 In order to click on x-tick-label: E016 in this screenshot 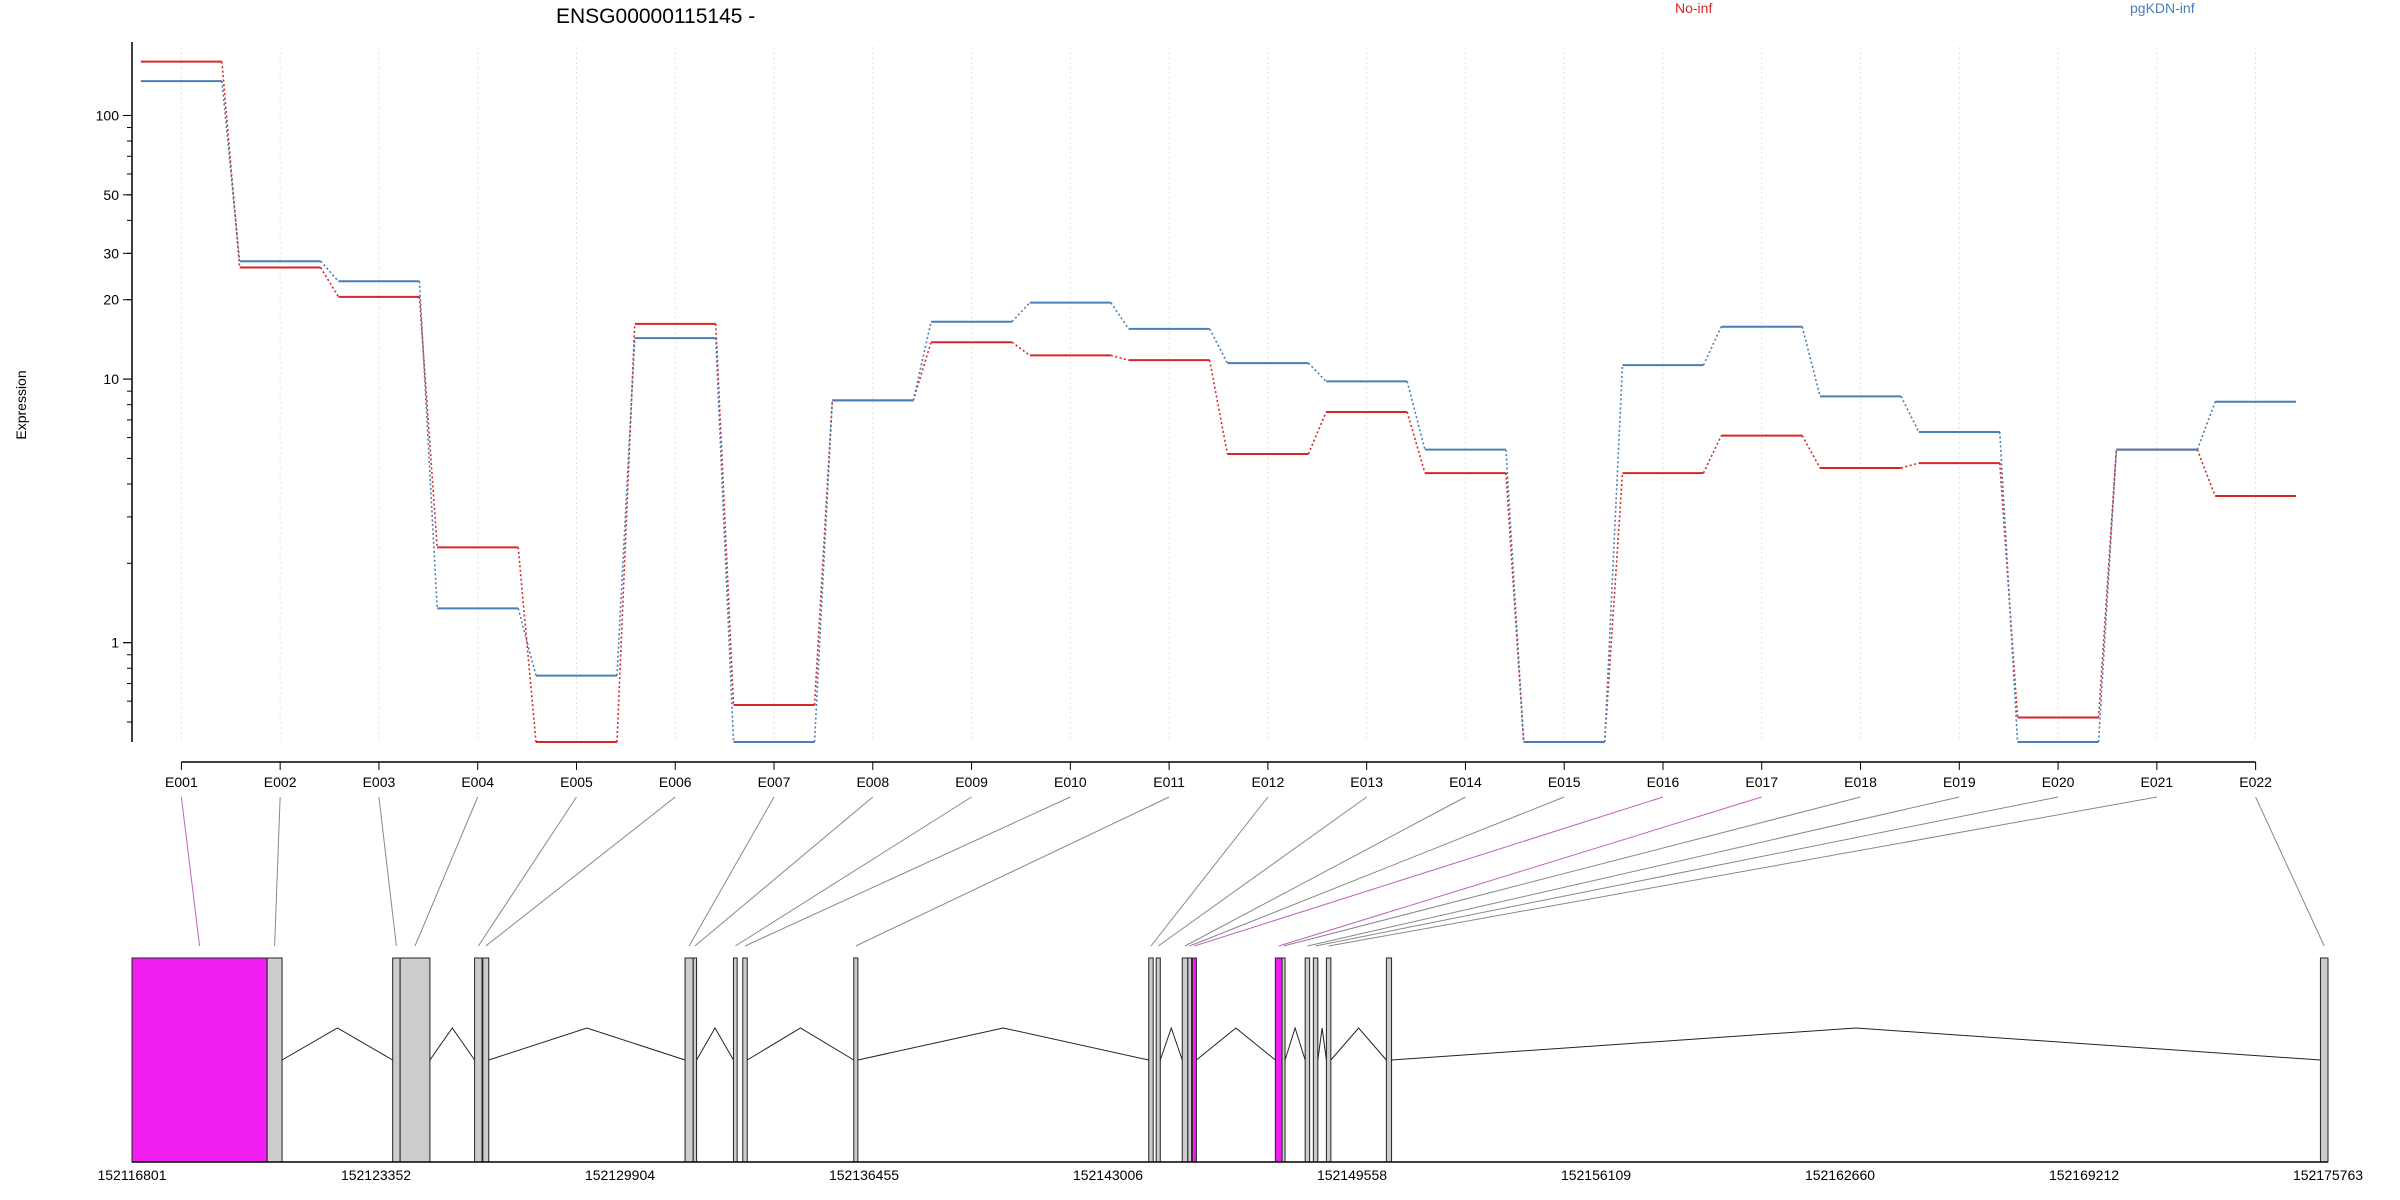, I will do `click(1663, 782)`.